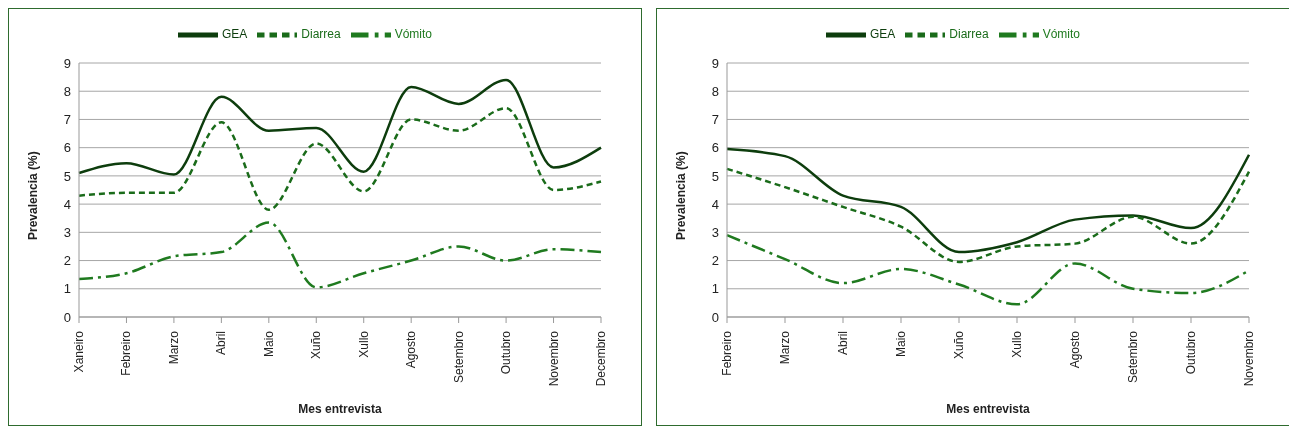  I want to click on x-tick-label: Decembro, so click(601, 358).